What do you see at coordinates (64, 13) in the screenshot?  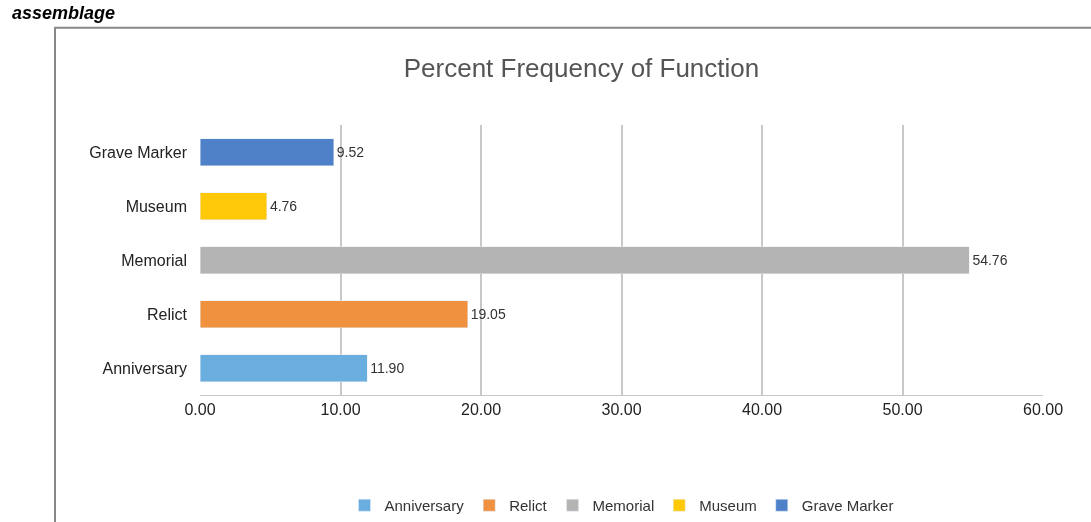 I see `text: assemblage` at bounding box center [64, 13].